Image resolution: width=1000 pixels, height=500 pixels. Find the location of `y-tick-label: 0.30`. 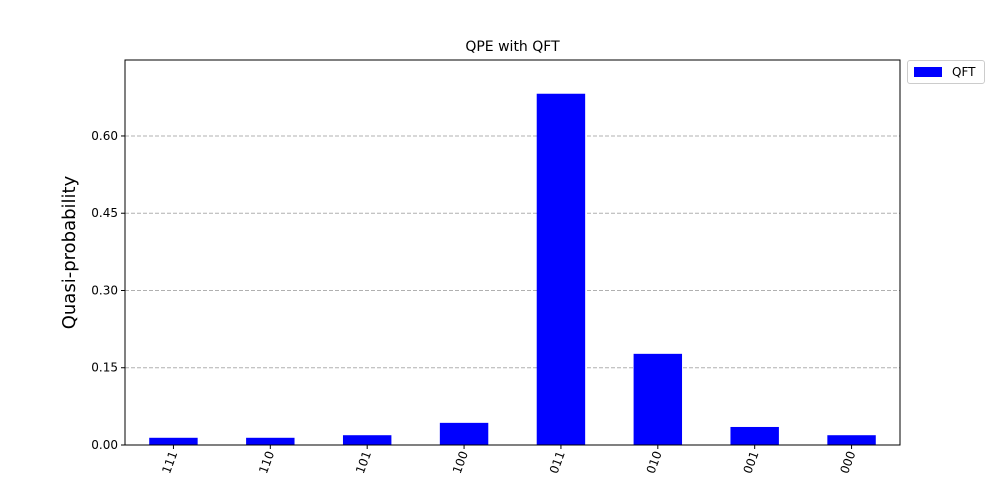

y-tick-label: 0.30 is located at coordinates (104, 290).